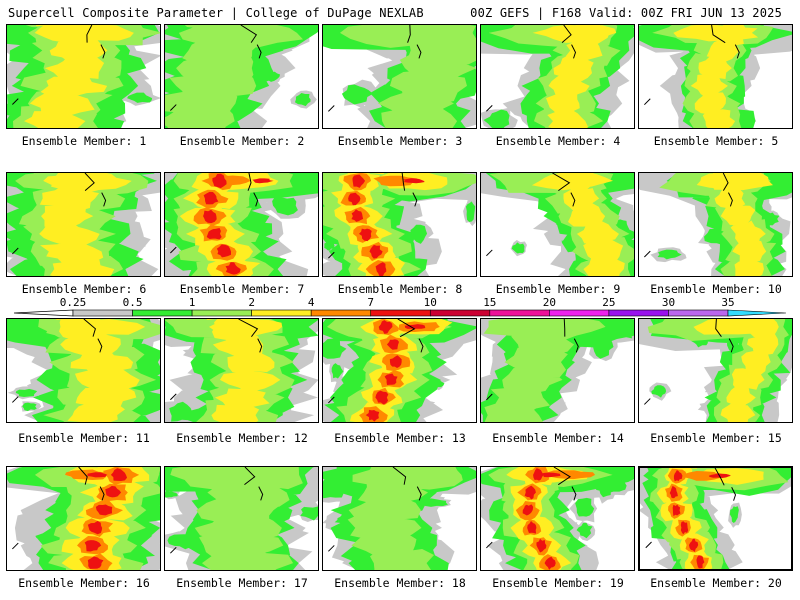 The image size is (800, 600). What do you see at coordinates (668, 302) in the screenshot?
I see `colorbar-tick-label: 30` at bounding box center [668, 302].